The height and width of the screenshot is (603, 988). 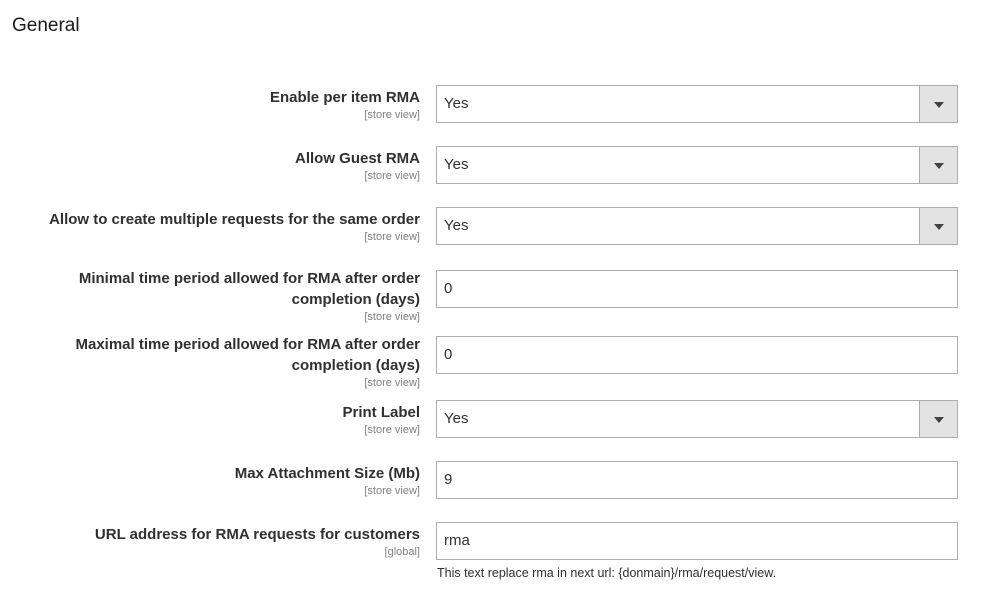 I want to click on scope-label: [global], so click(x=402, y=552).